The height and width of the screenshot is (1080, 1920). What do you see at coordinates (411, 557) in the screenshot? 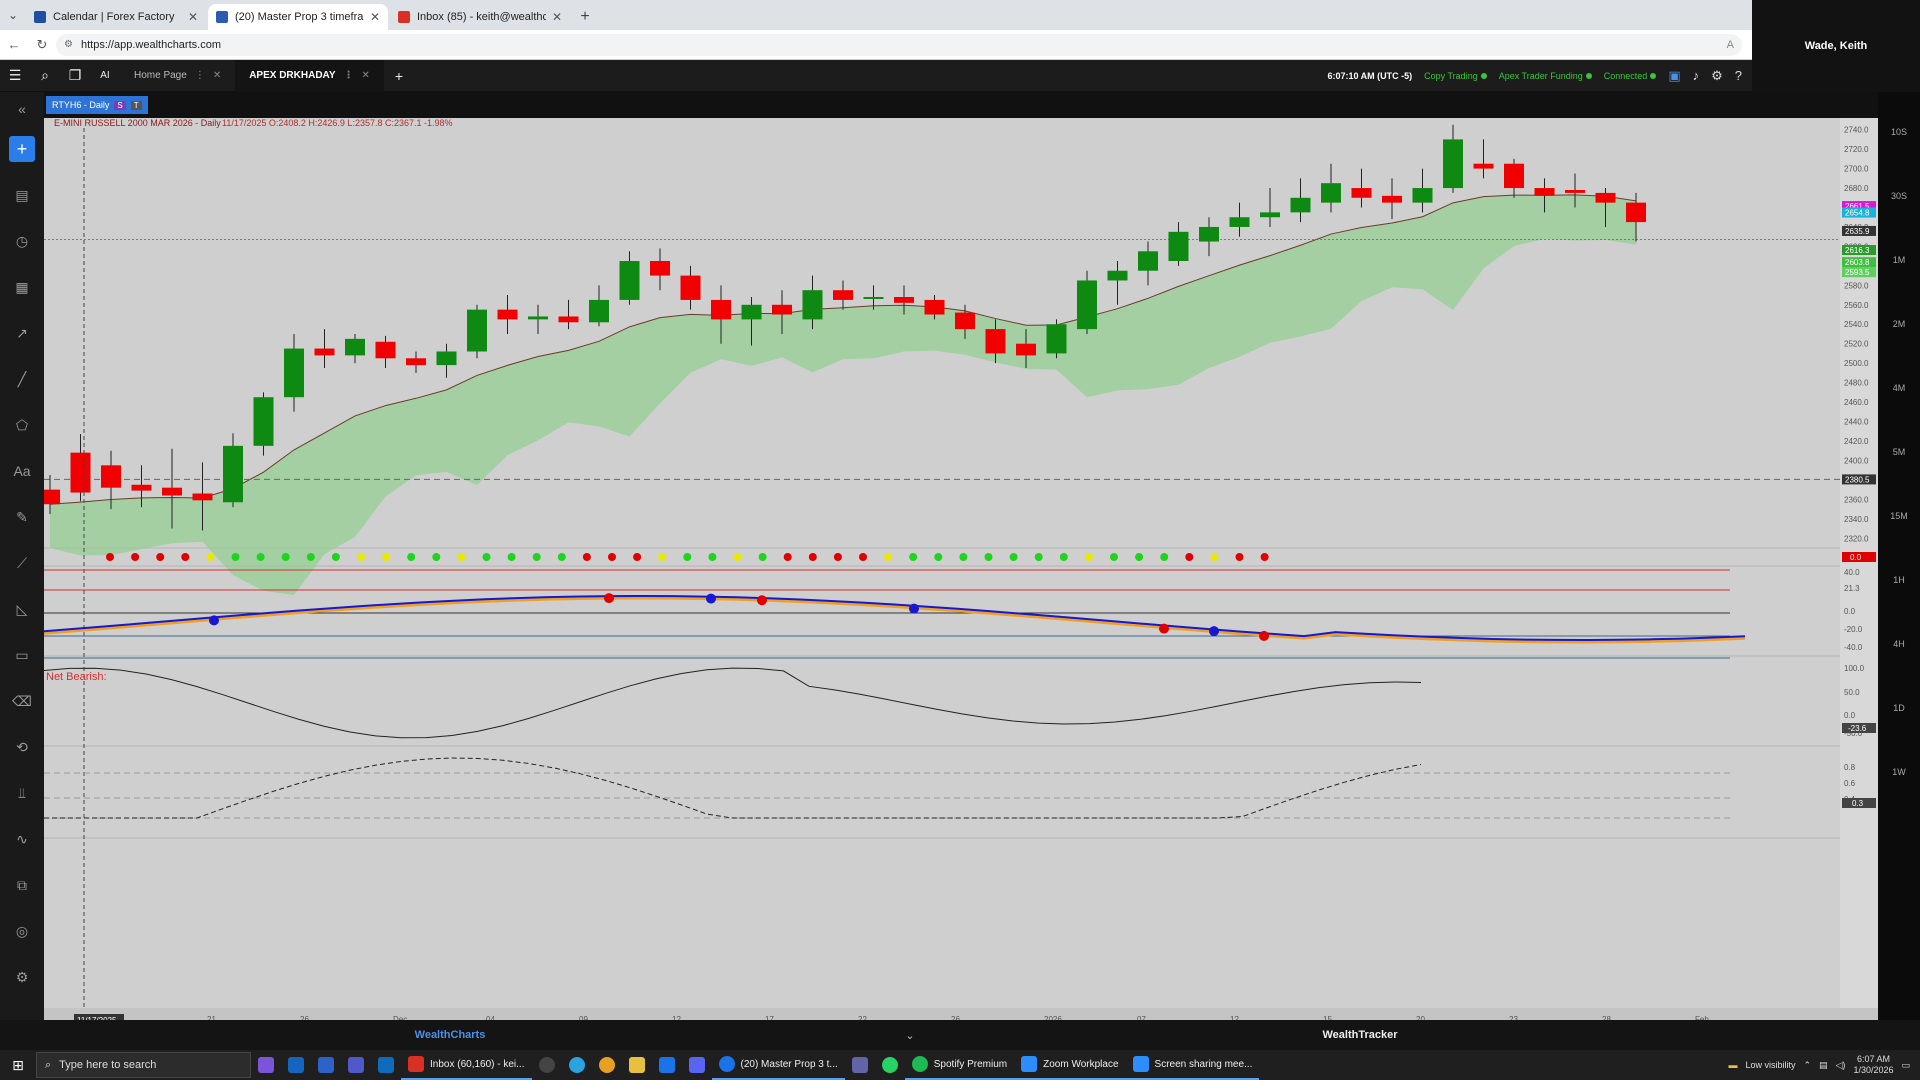
I see `signal-dot` at bounding box center [411, 557].